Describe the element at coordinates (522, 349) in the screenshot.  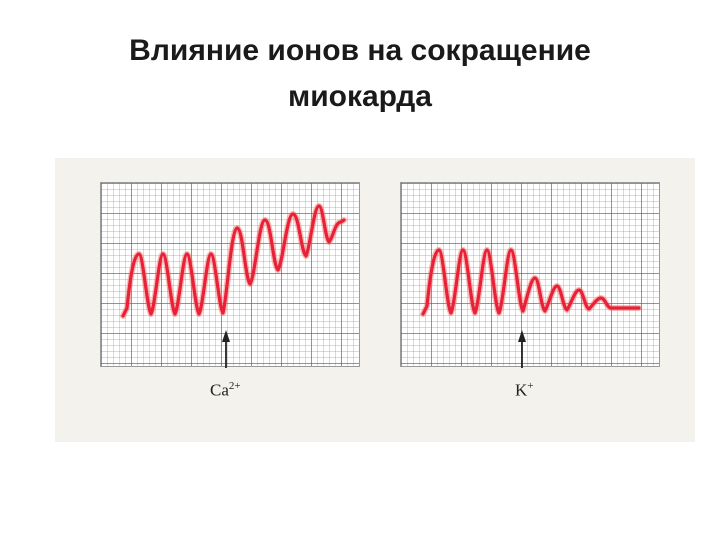
I see `arrow-potassium-application` at that location.